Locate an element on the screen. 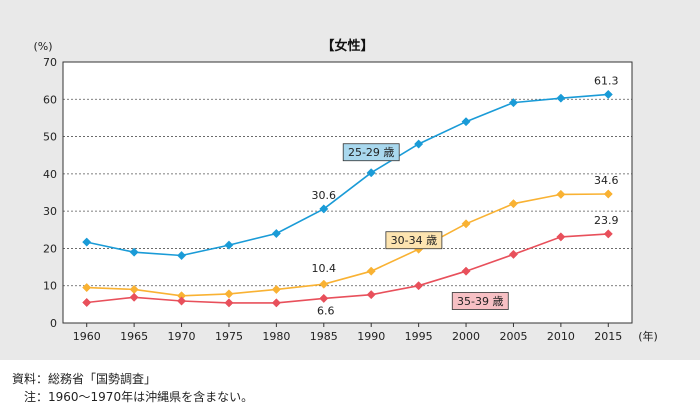  legend-label: 35-39 歳 is located at coordinates (480, 301).